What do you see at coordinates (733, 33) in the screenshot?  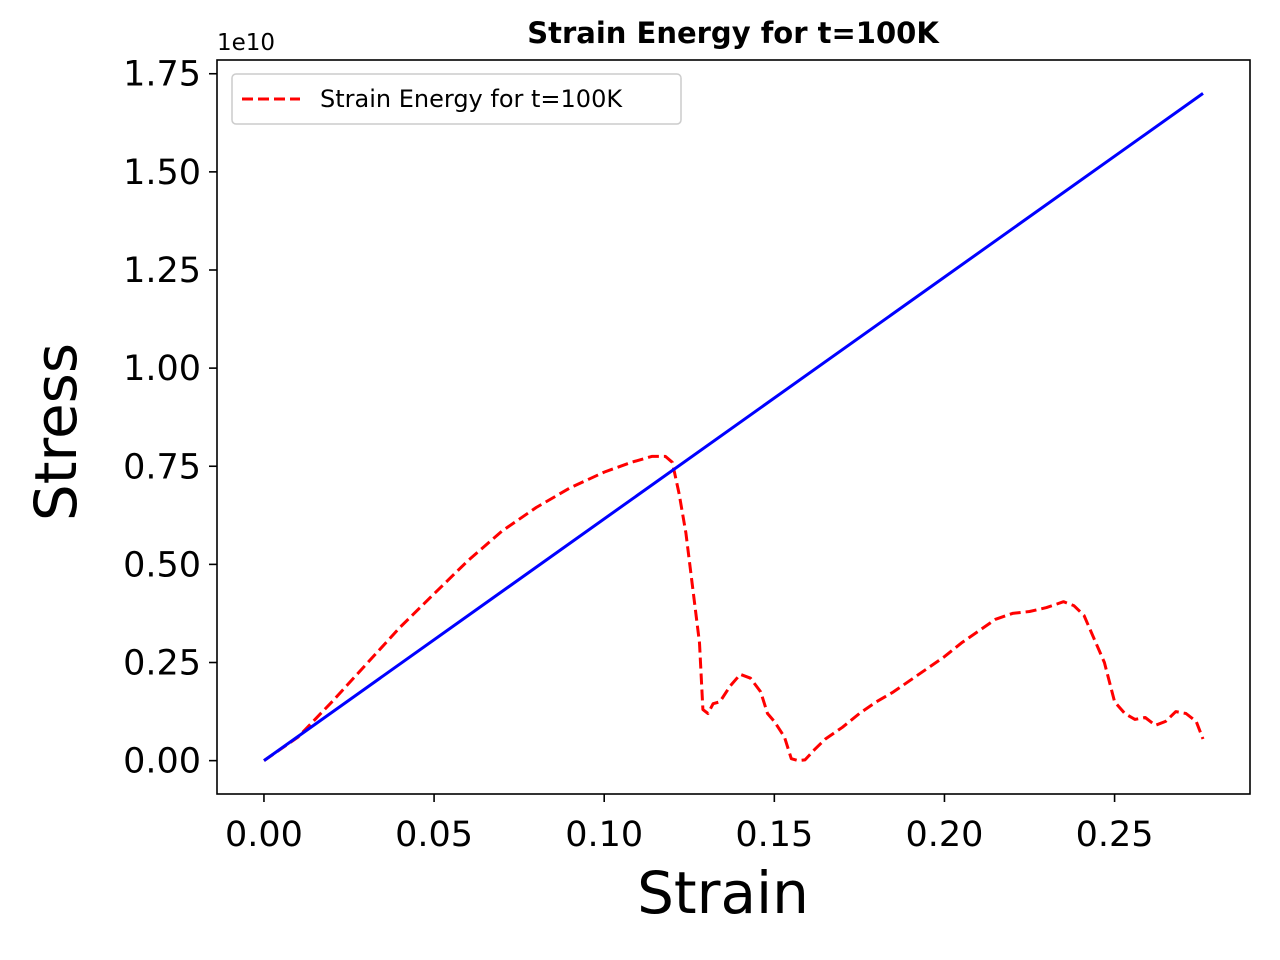 I see `chart-title: Strain Energy for t=100K` at bounding box center [733, 33].